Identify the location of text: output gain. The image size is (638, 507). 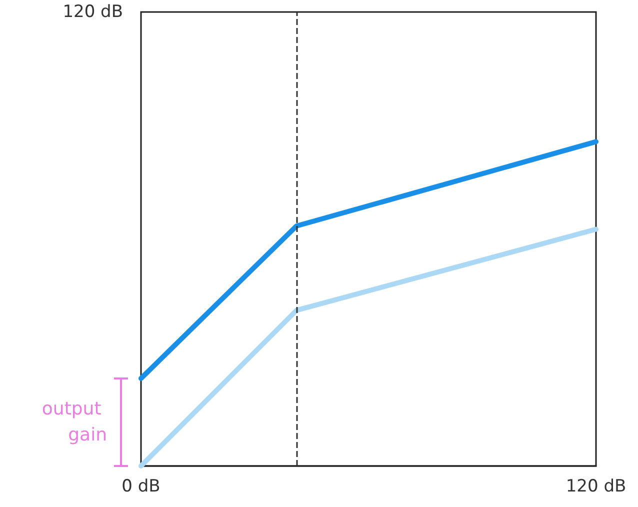
(74, 422).